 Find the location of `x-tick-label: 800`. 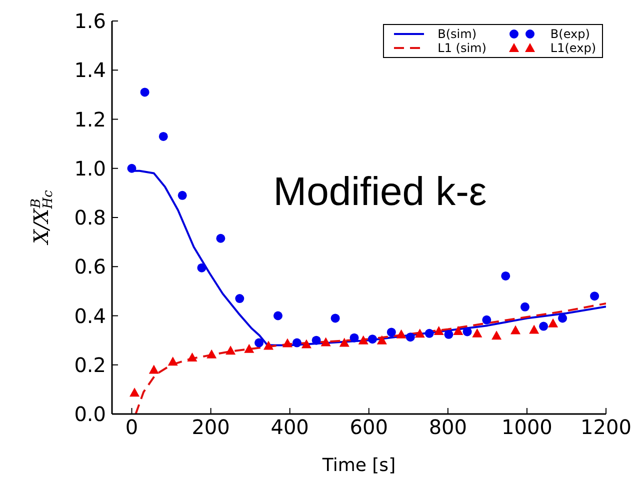

x-tick-label: 800 is located at coordinates (448, 427).